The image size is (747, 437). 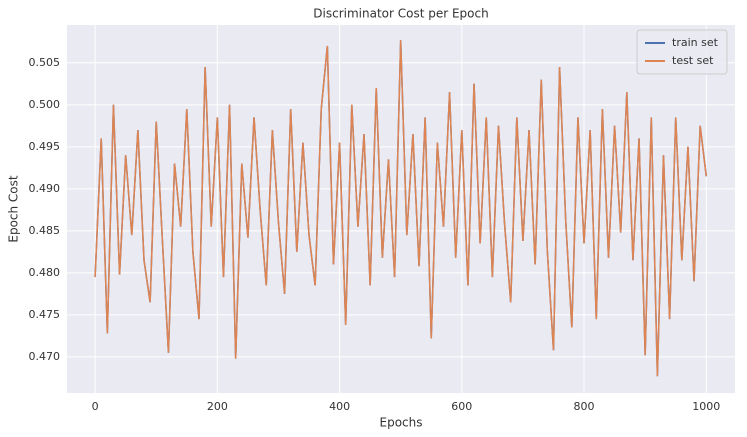 What do you see at coordinates (217, 406) in the screenshot?
I see `x-tick-label: 200` at bounding box center [217, 406].